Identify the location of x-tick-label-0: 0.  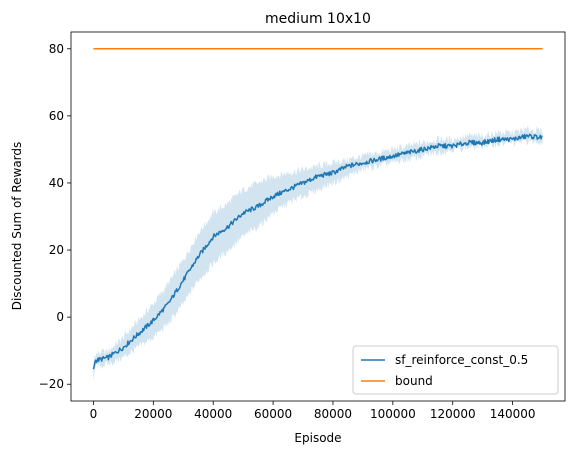
(94, 414).